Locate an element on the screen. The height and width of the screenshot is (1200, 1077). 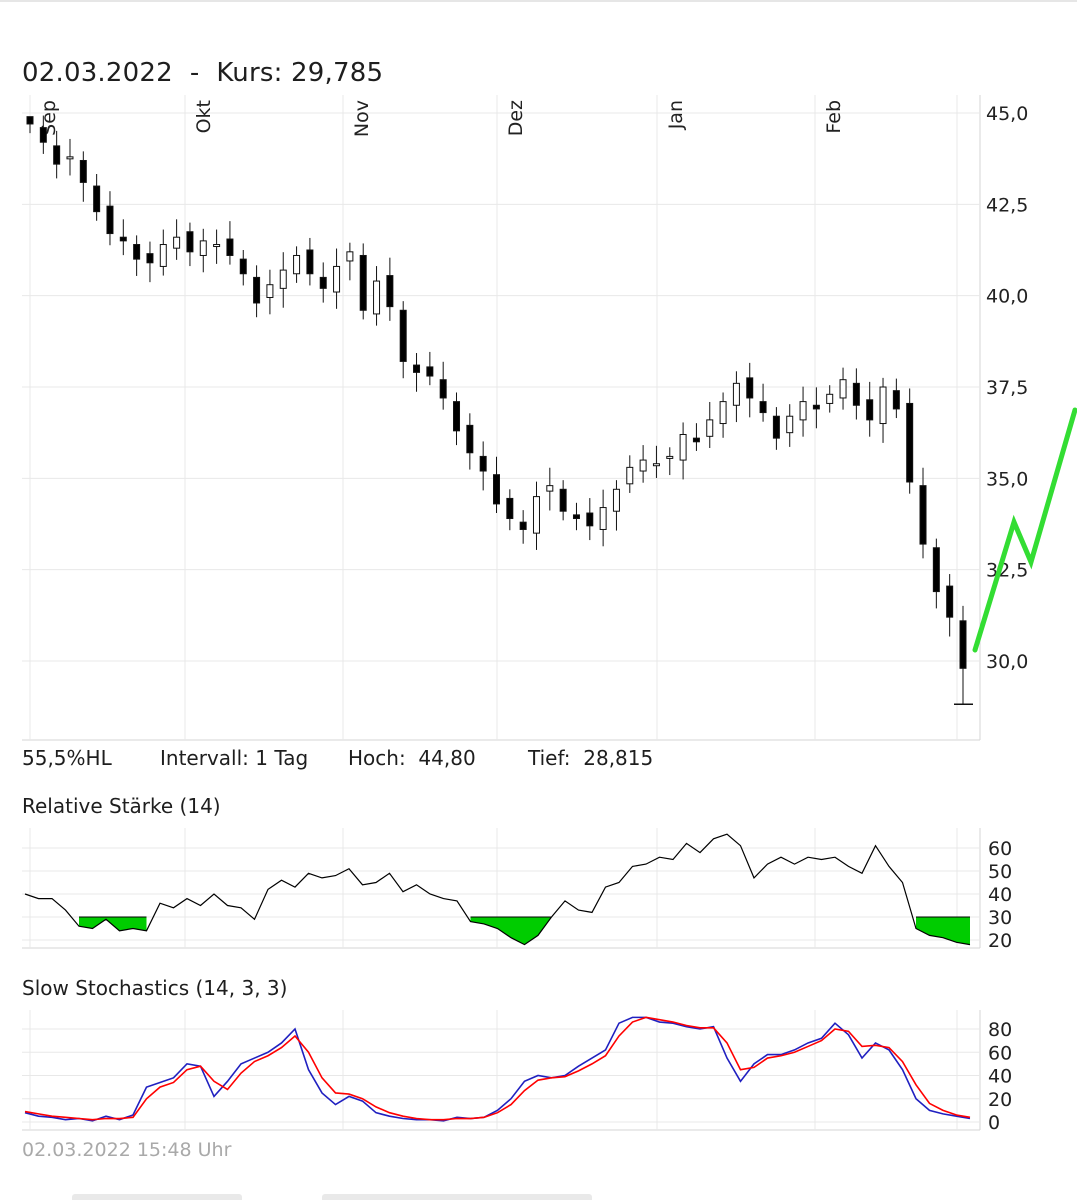
high-stat: Hoch: 44,80 is located at coordinates (412, 758).